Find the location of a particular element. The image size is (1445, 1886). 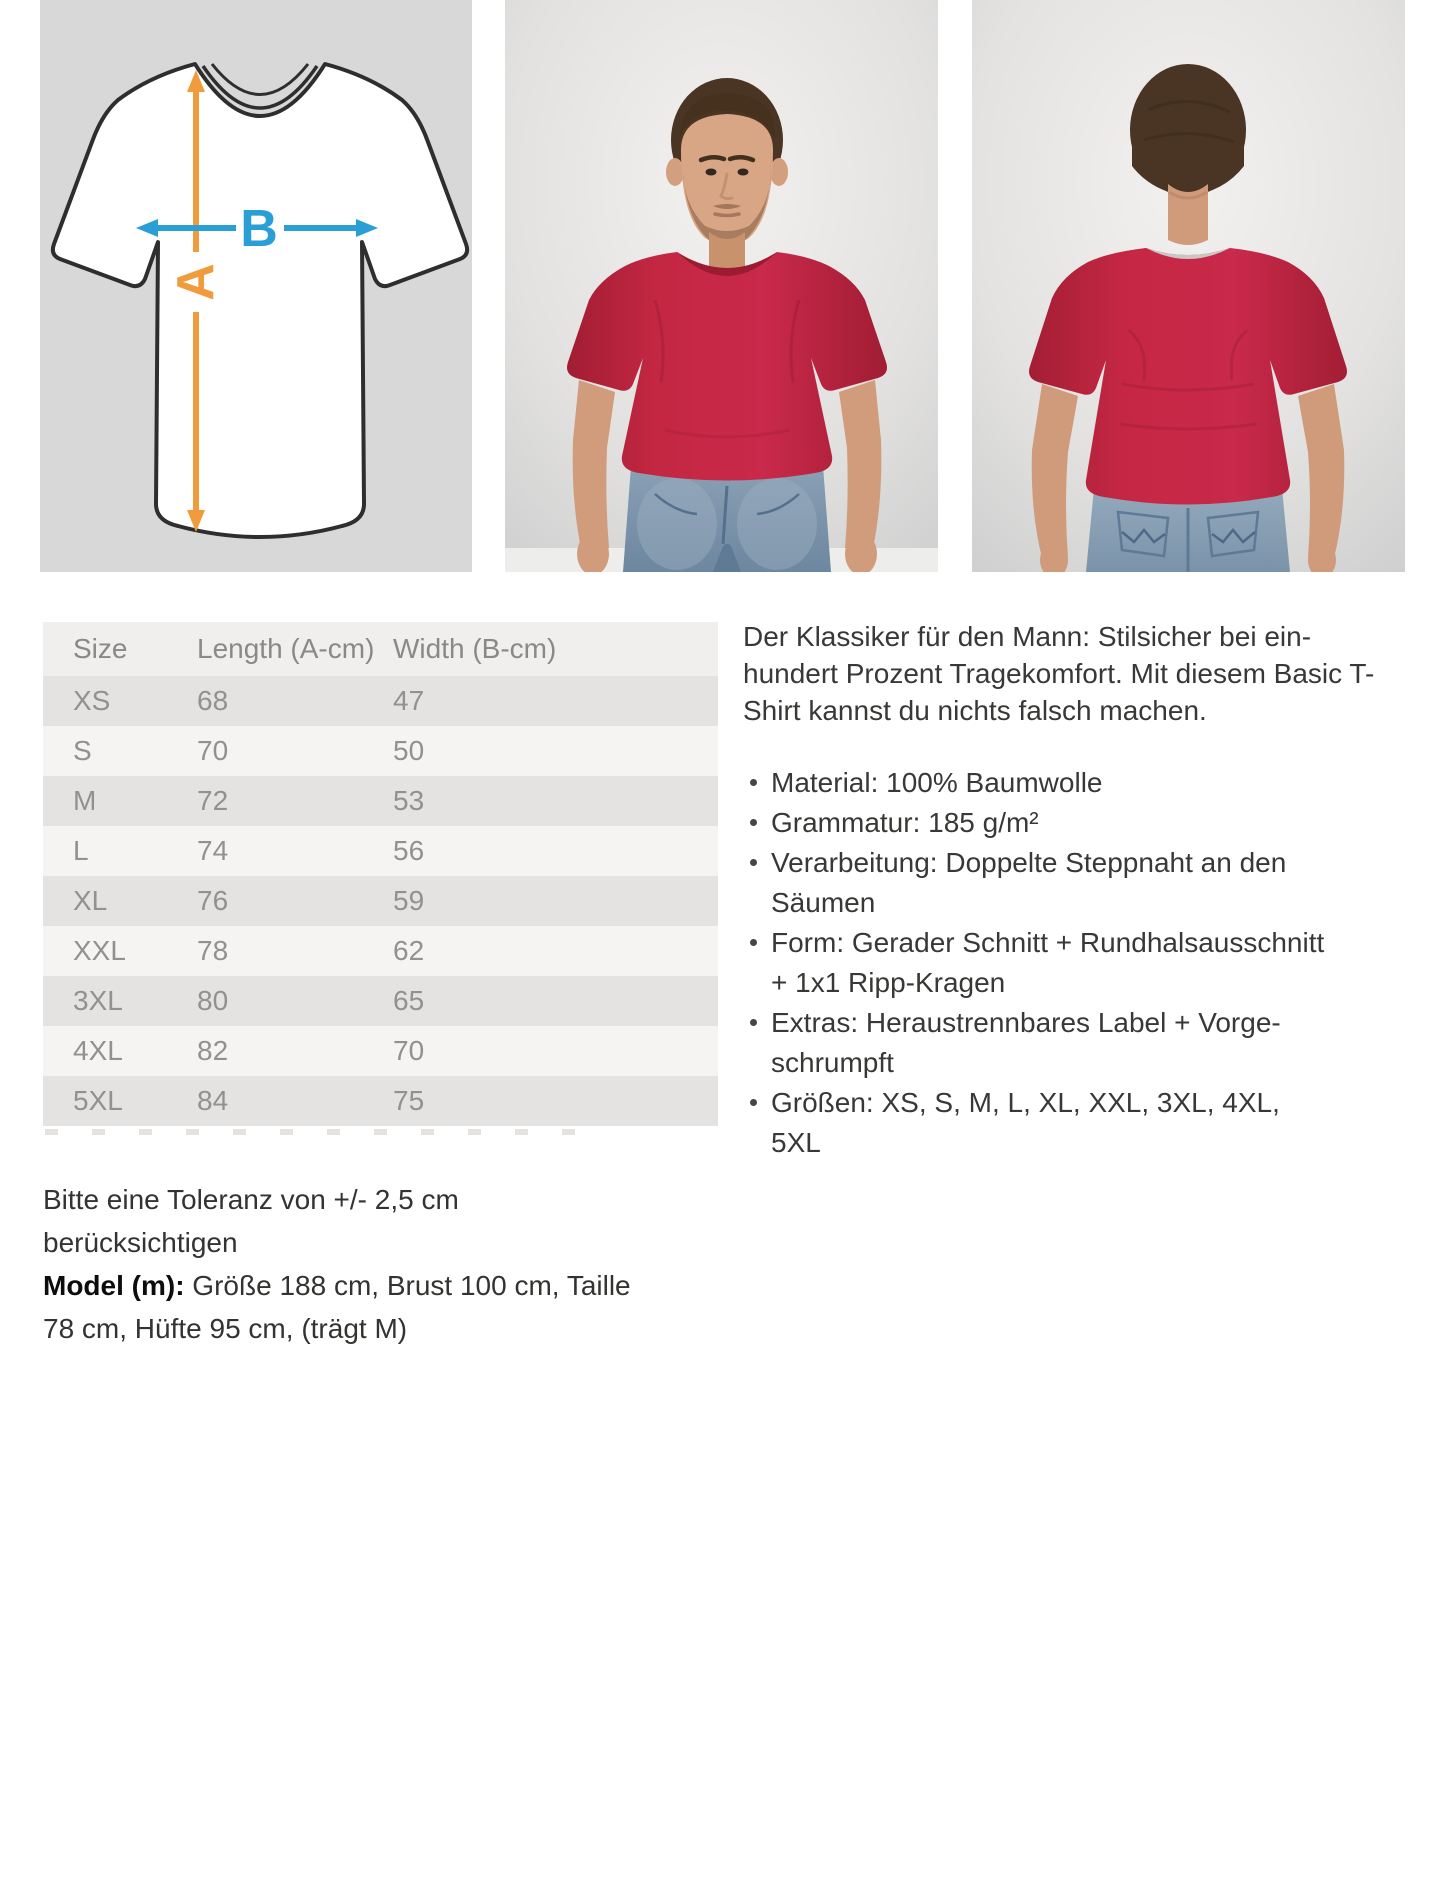

model-back-illustration is located at coordinates (1188, 286).